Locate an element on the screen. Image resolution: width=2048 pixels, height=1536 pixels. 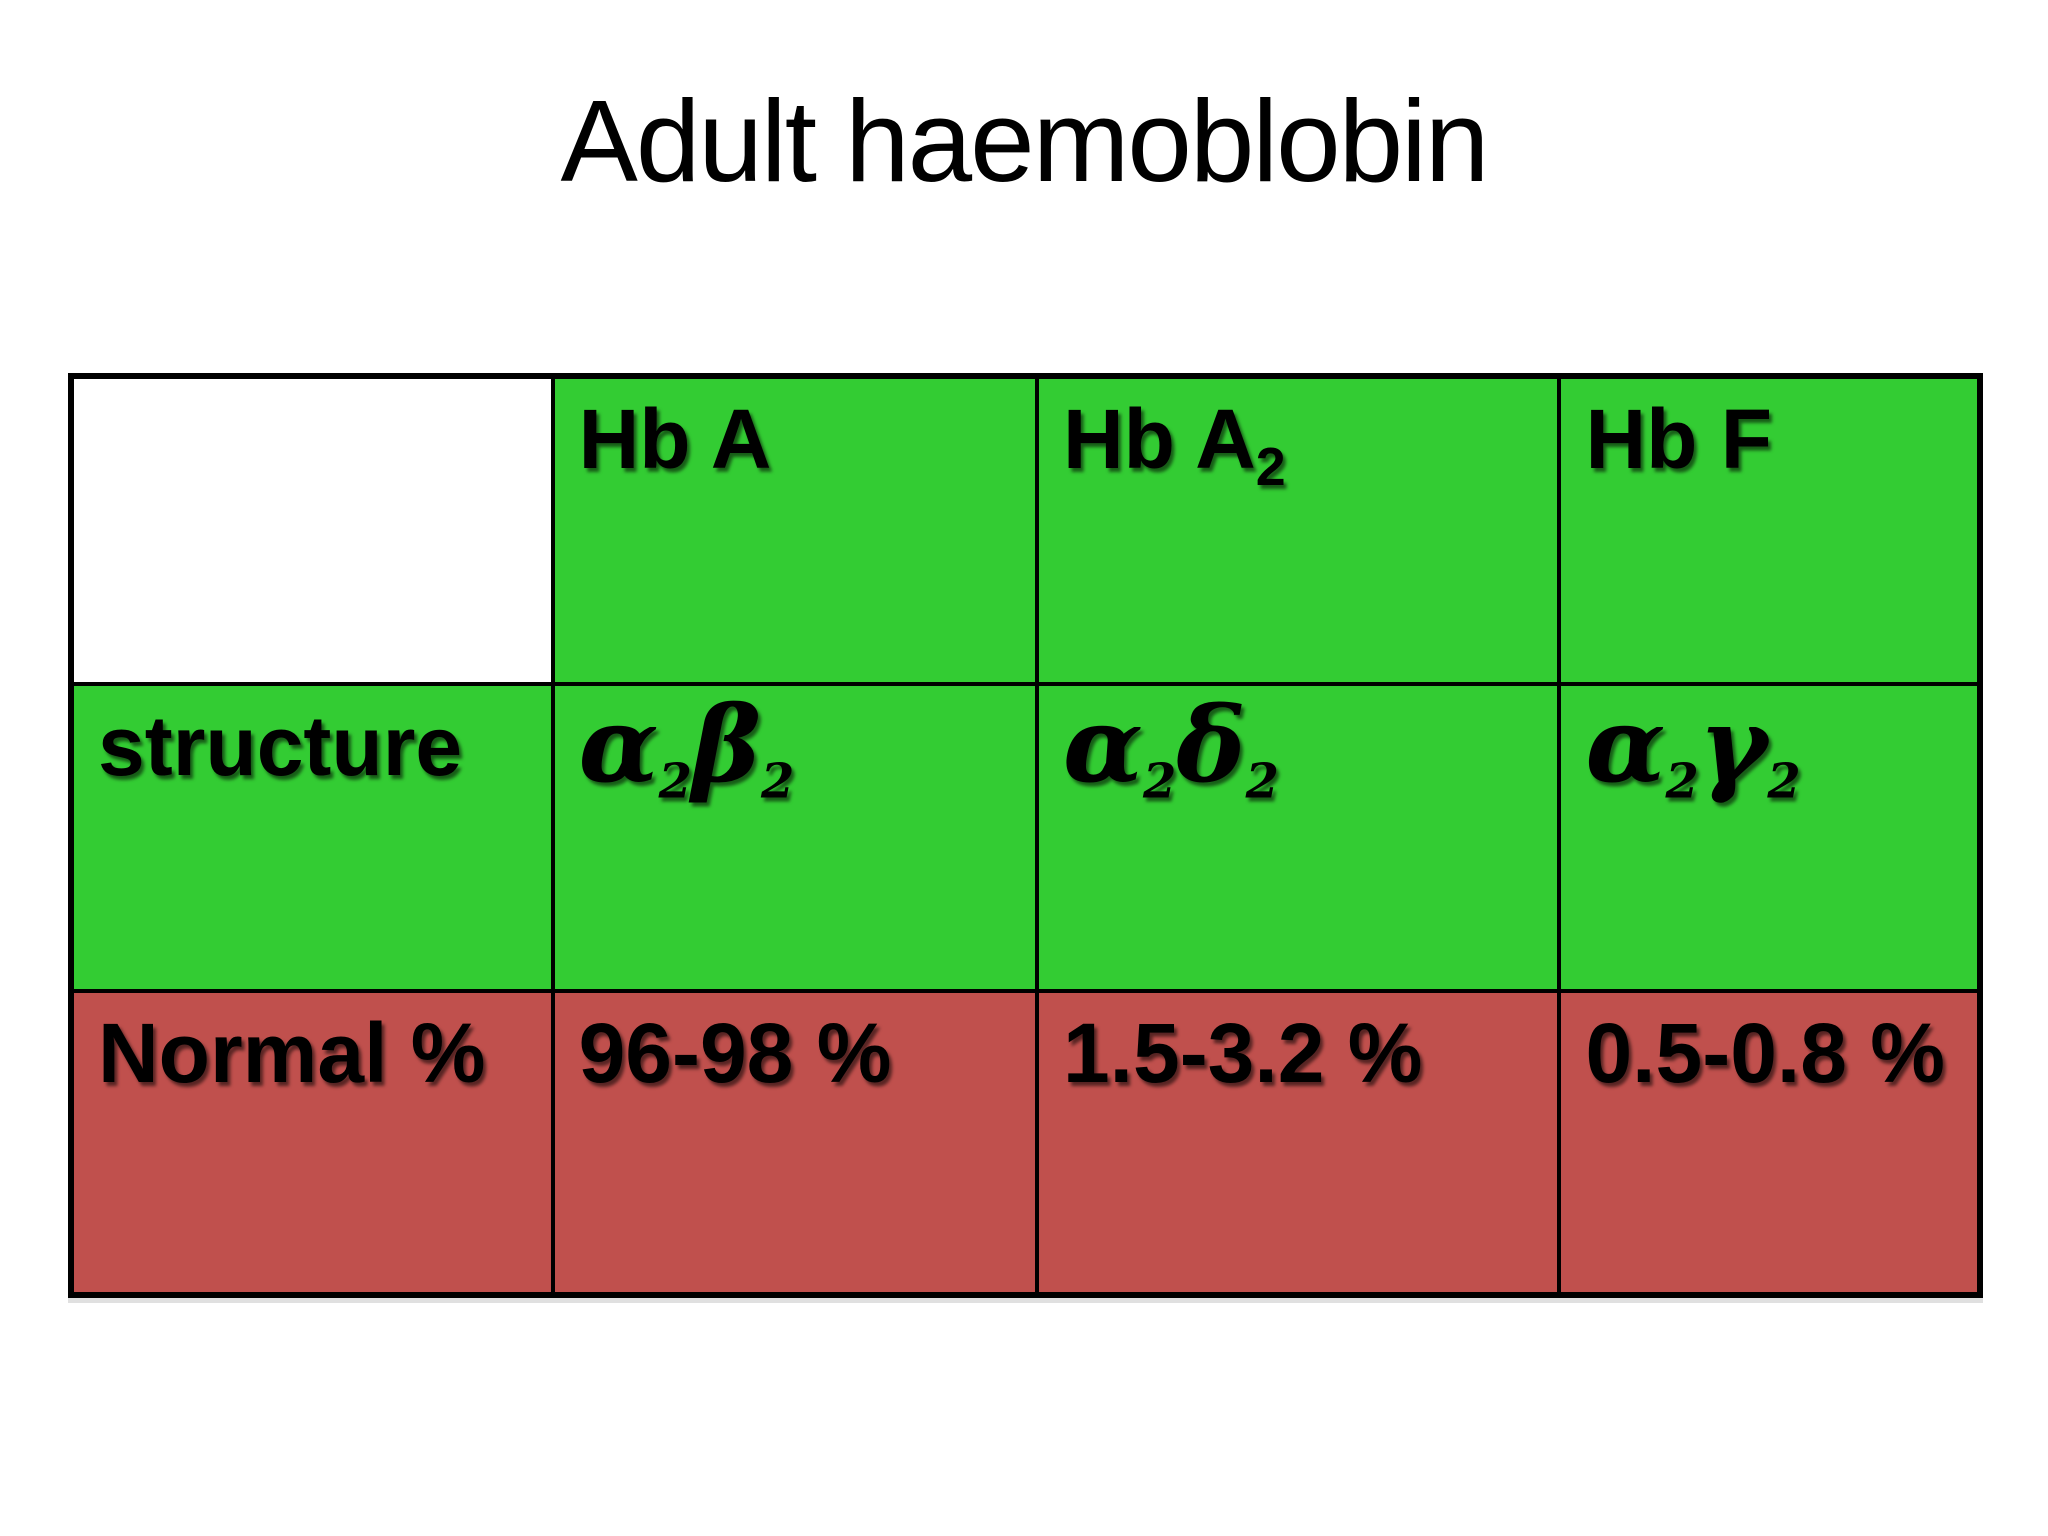
normal-value: 96-98 % is located at coordinates (735, 1053).